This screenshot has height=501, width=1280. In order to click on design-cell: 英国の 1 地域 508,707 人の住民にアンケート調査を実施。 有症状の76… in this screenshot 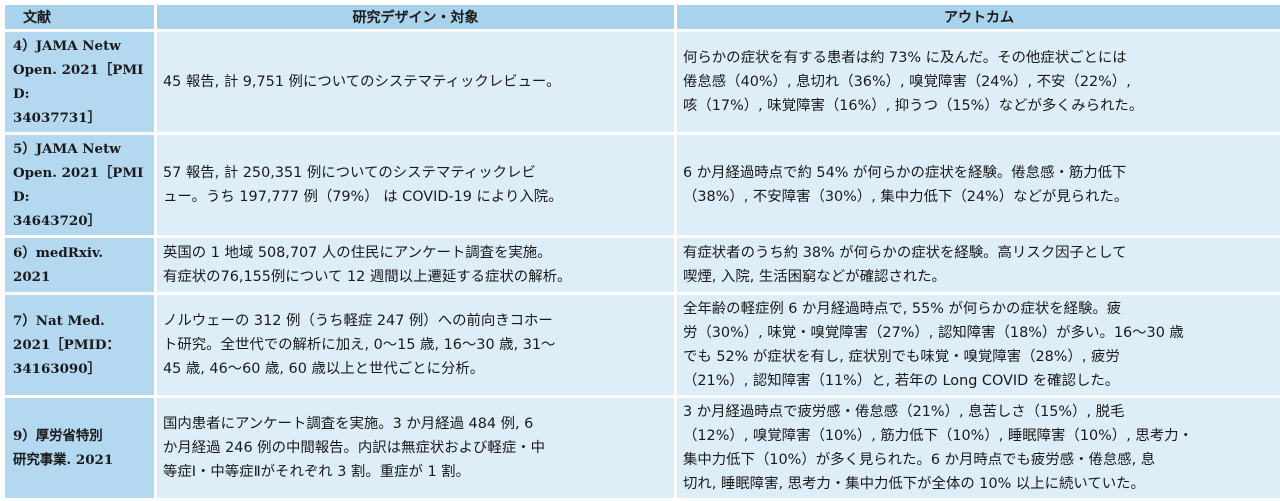, I will do `click(415, 265)`.